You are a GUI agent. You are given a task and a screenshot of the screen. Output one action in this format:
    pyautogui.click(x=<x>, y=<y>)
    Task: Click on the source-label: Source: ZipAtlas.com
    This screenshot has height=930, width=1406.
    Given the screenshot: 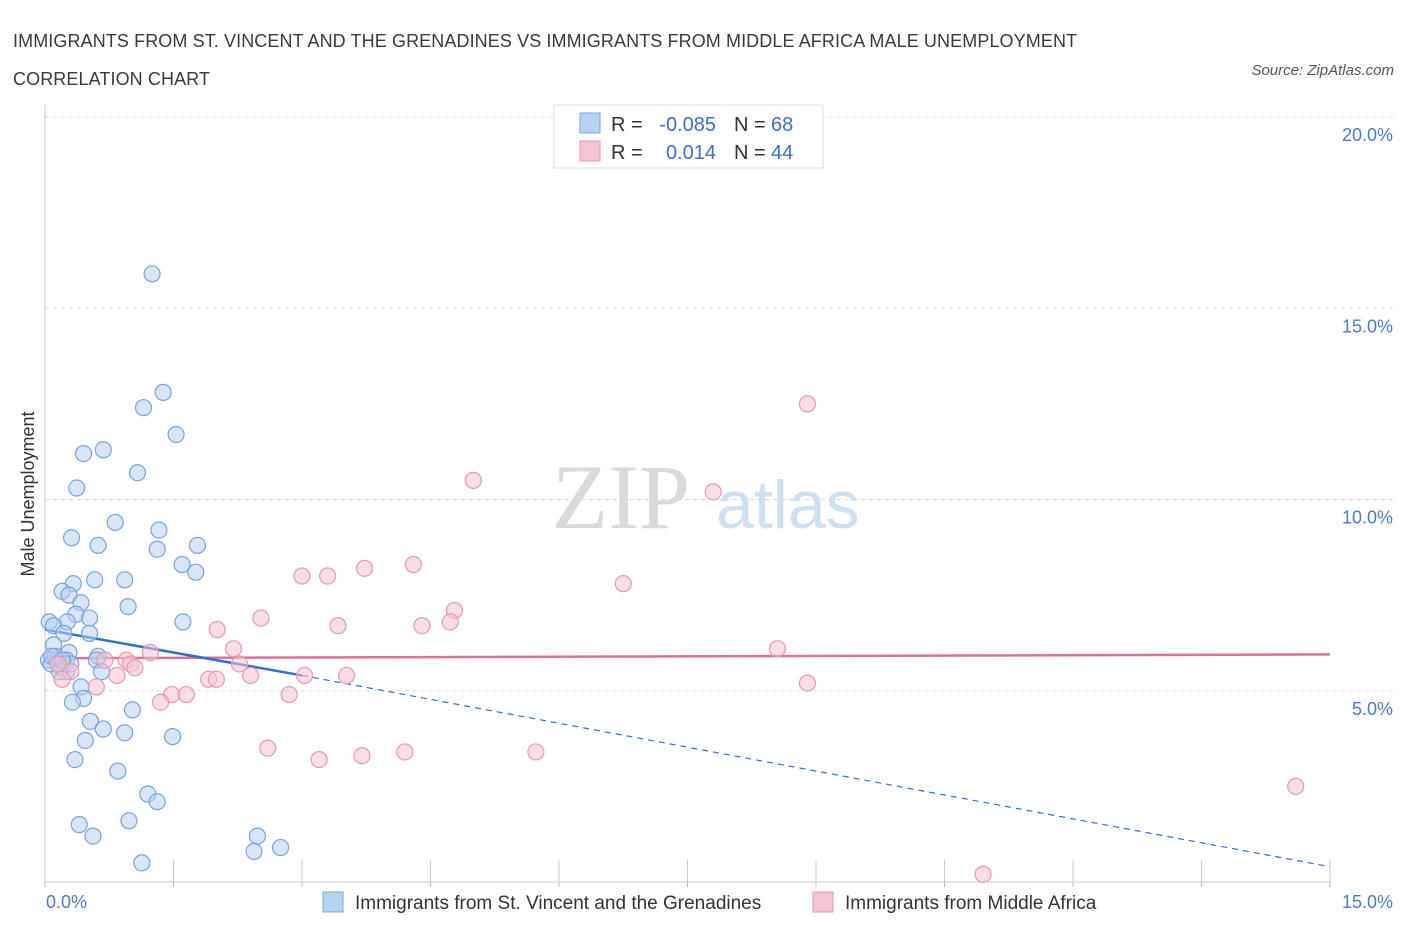 What is the action you would take?
    pyautogui.click(x=1322, y=70)
    